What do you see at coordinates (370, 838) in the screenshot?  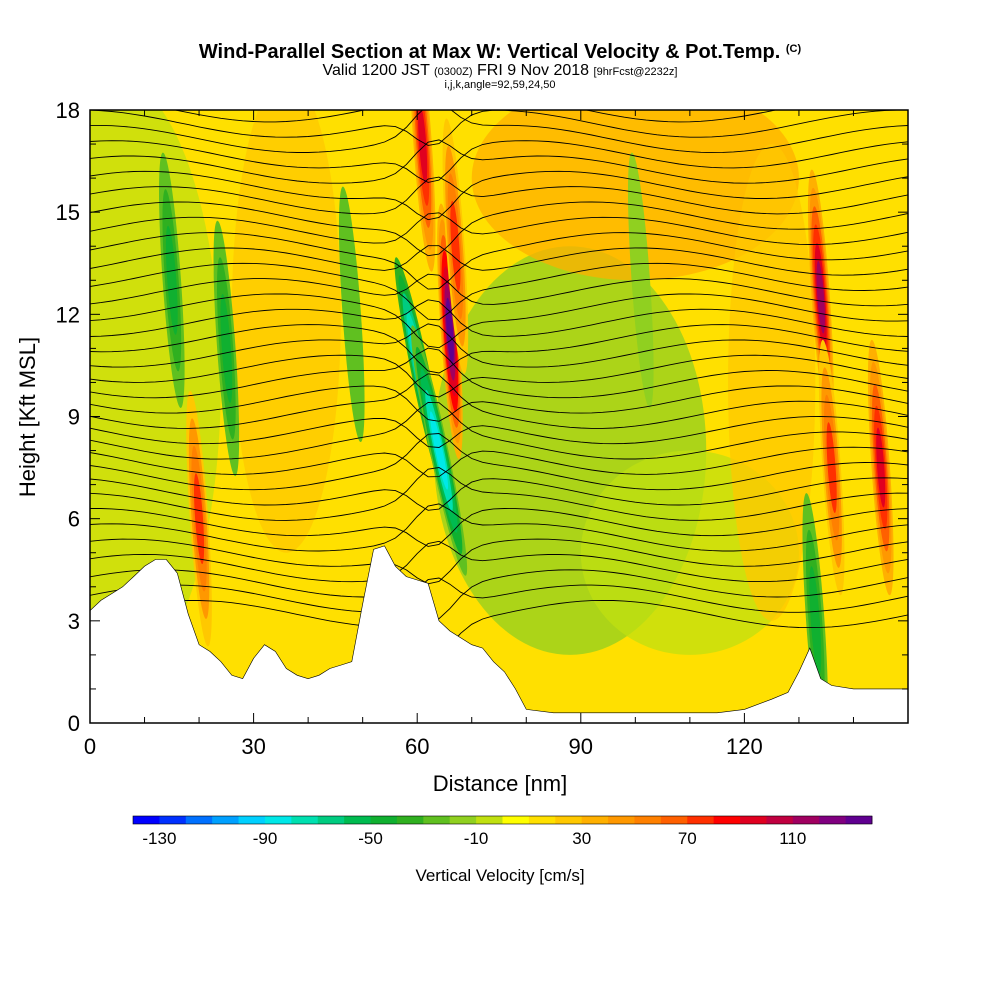 I see `colorbar-tick-label: -50` at bounding box center [370, 838].